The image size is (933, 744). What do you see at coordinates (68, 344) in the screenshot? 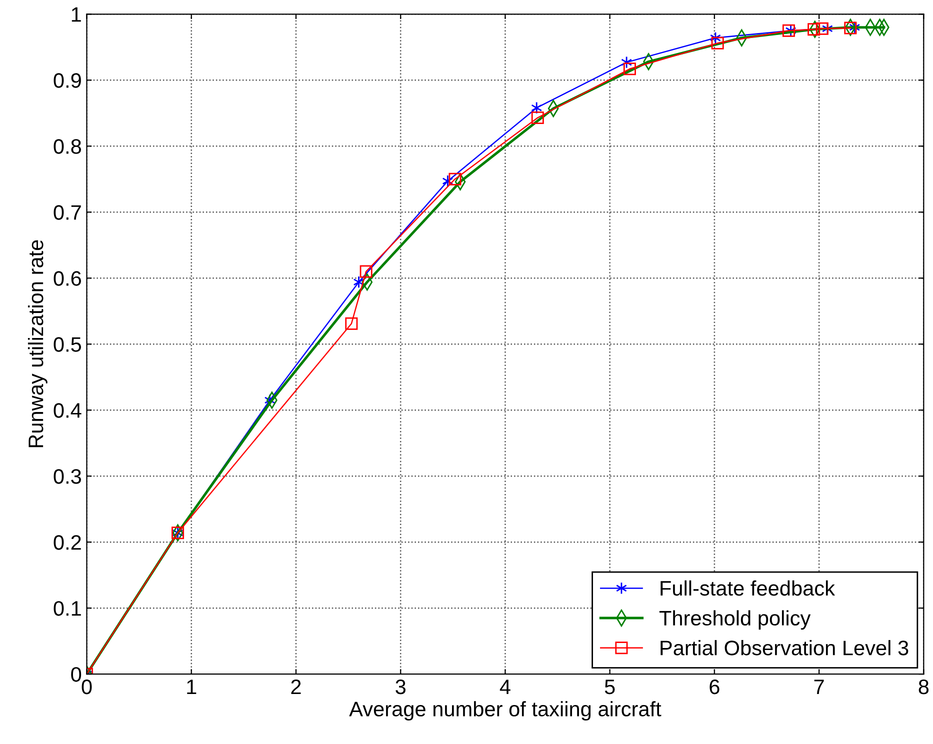
I see `y-tick-label: 0.5` at bounding box center [68, 344].